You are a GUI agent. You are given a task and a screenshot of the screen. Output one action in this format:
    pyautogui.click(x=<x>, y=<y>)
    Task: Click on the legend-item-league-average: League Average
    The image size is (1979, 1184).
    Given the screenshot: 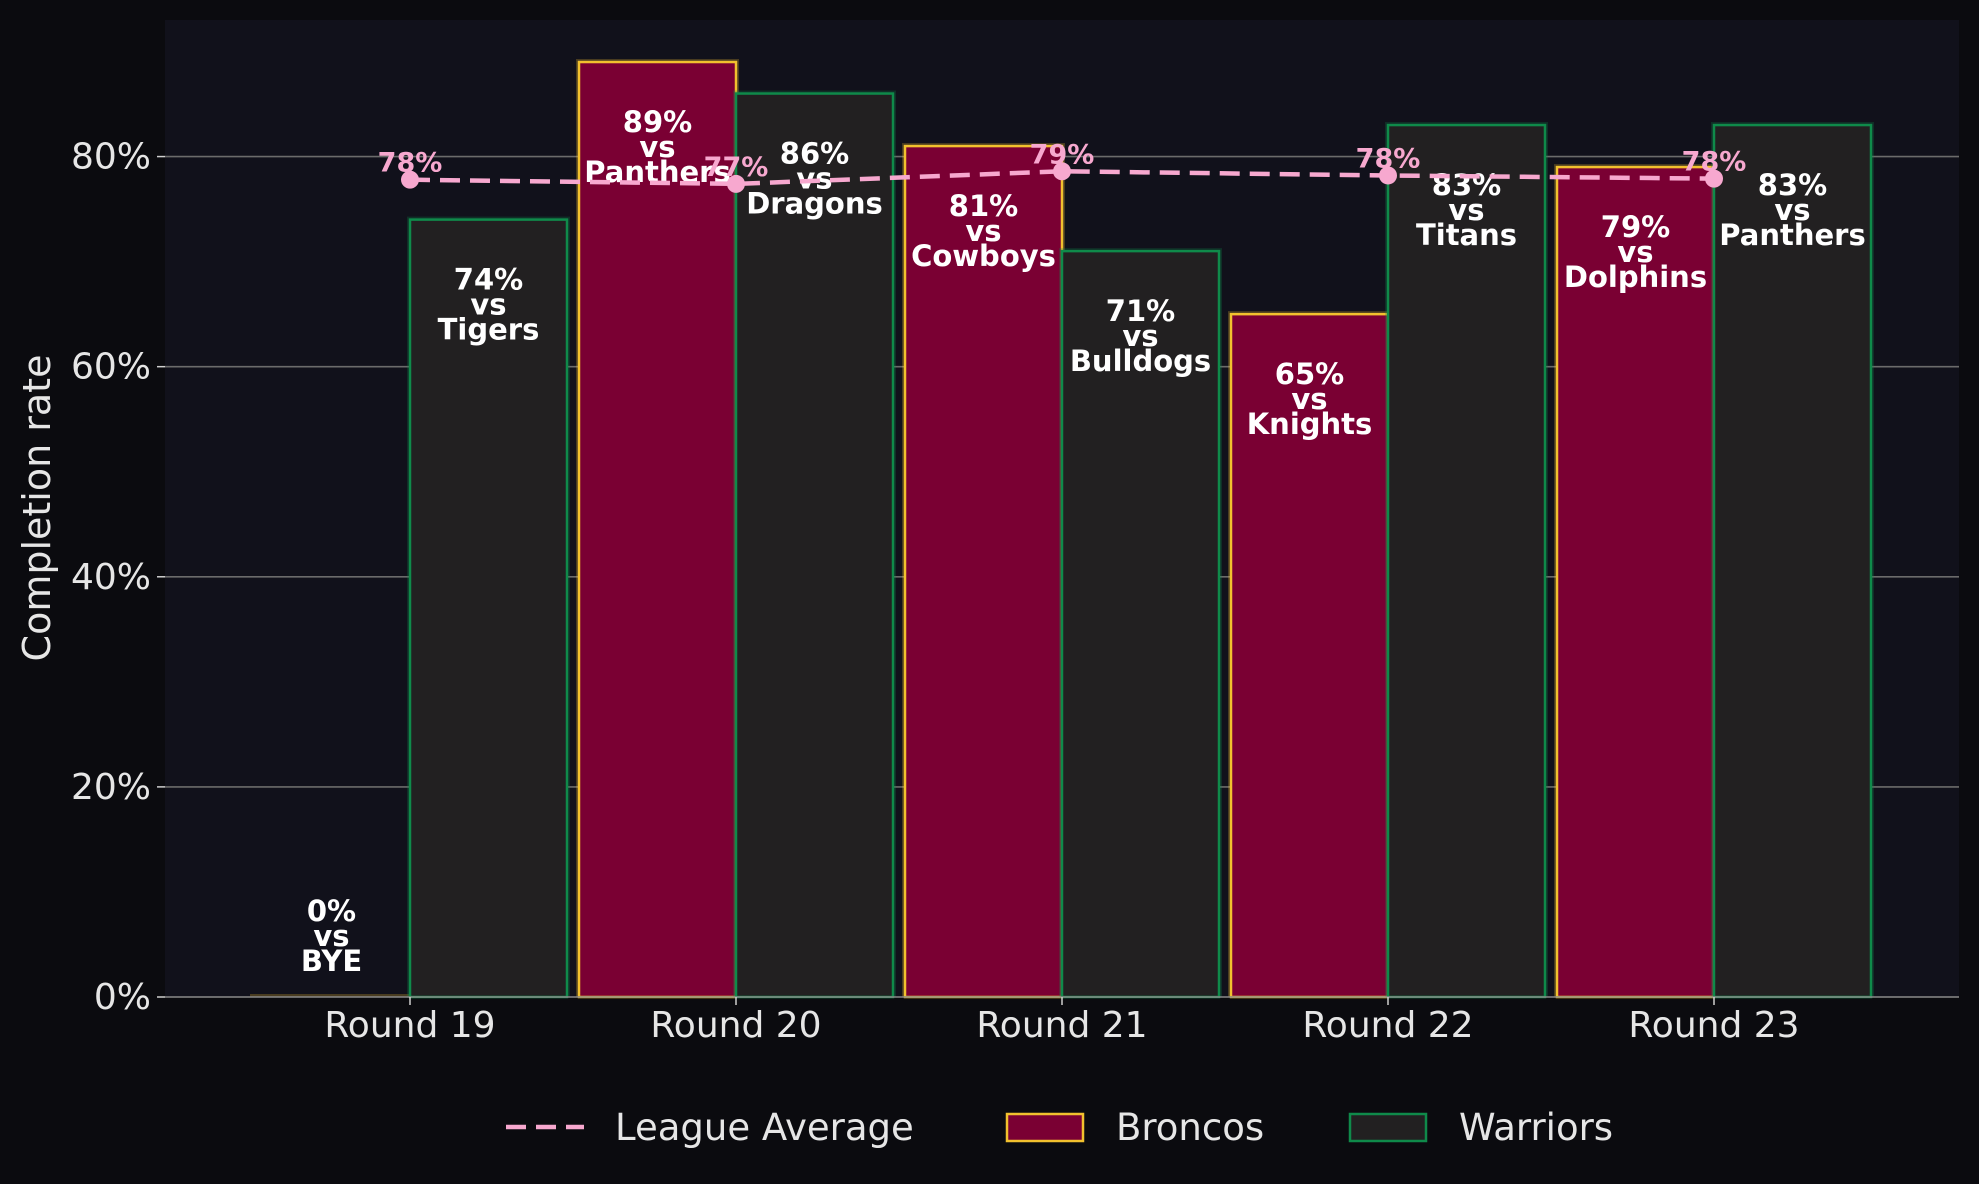 What is the action you would take?
    pyautogui.click(x=710, y=1127)
    